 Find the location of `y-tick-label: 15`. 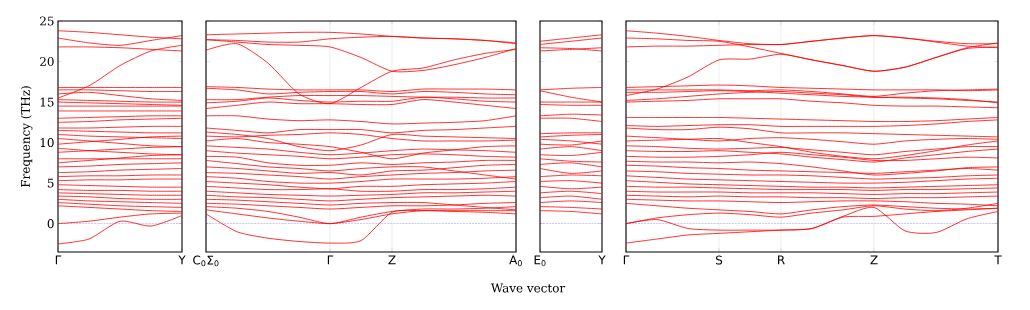

y-tick-label: 15 is located at coordinates (47, 102).